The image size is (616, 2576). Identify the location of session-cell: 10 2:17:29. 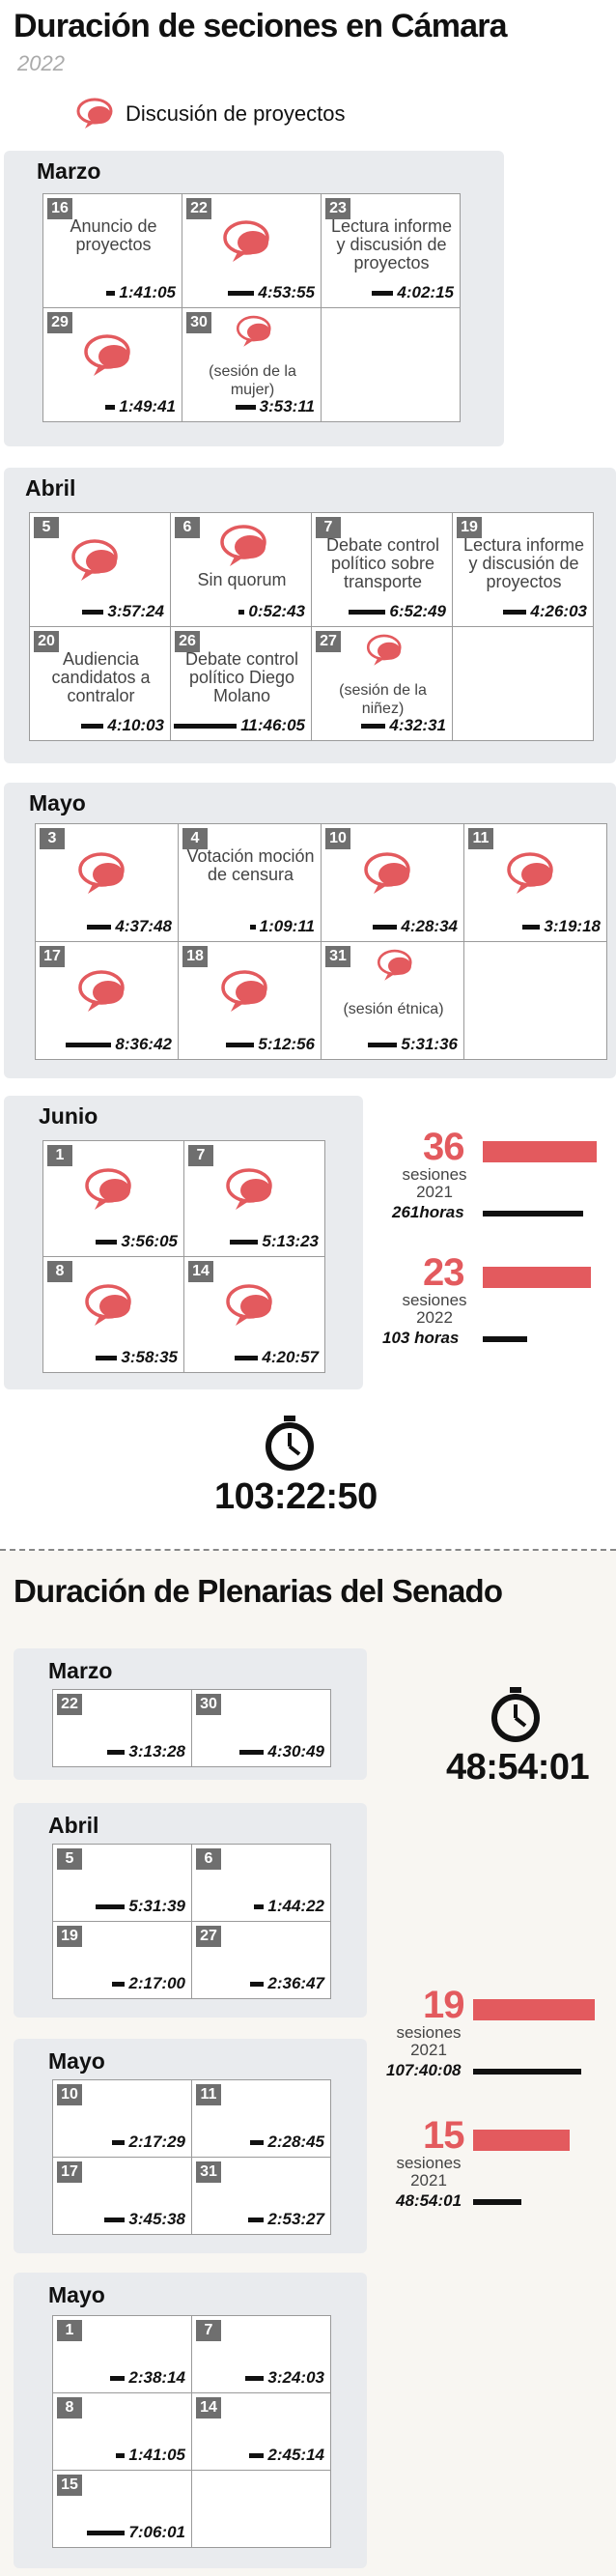
(123, 2119).